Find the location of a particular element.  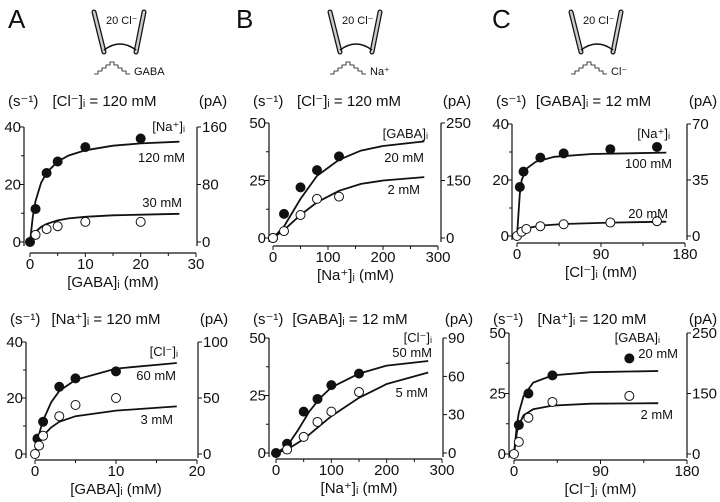

x-axis-label: [Cl⁻]ᵢ (mM) is located at coordinates (601, 489).